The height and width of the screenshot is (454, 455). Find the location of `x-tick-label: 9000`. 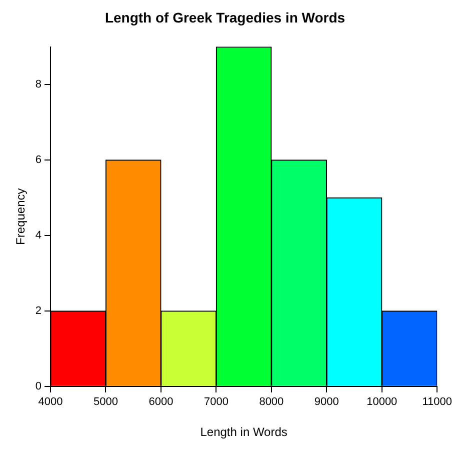

x-tick-label: 9000 is located at coordinates (326, 402).